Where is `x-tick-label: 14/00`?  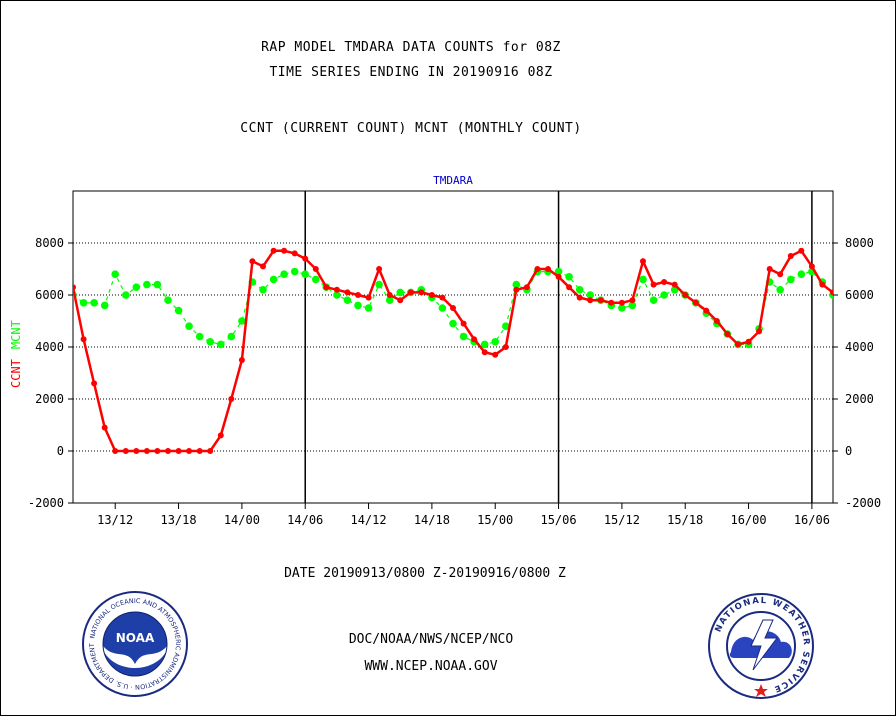
x-tick-label: 14/00 is located at coordinates (242, 520).